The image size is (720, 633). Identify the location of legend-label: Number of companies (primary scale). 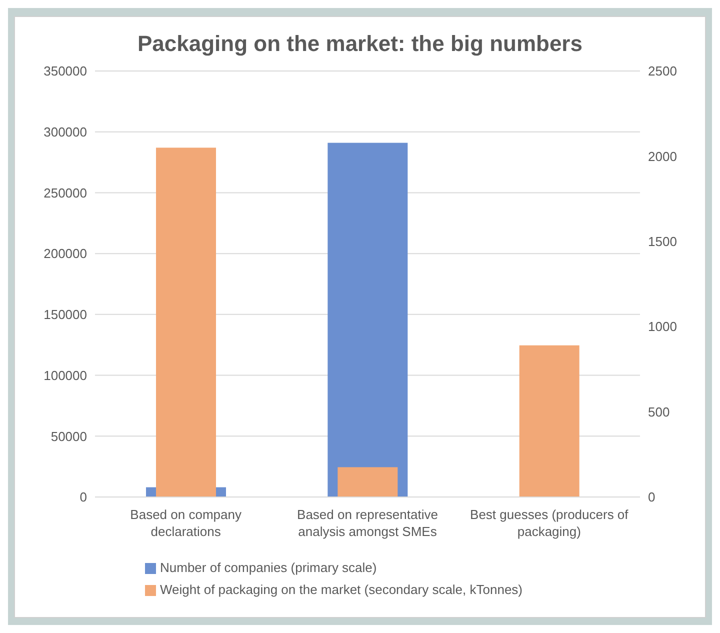
(268, 567).